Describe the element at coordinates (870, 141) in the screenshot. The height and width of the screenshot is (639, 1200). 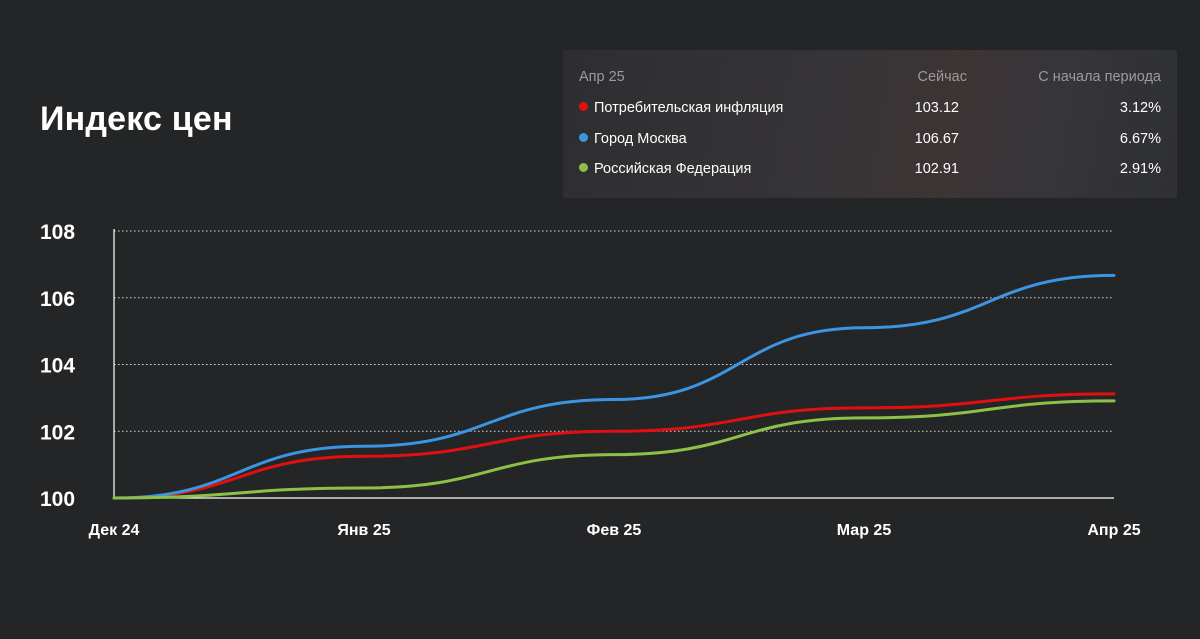
I see `legend-row: Город Москва 106.67 6.67%` at that location.